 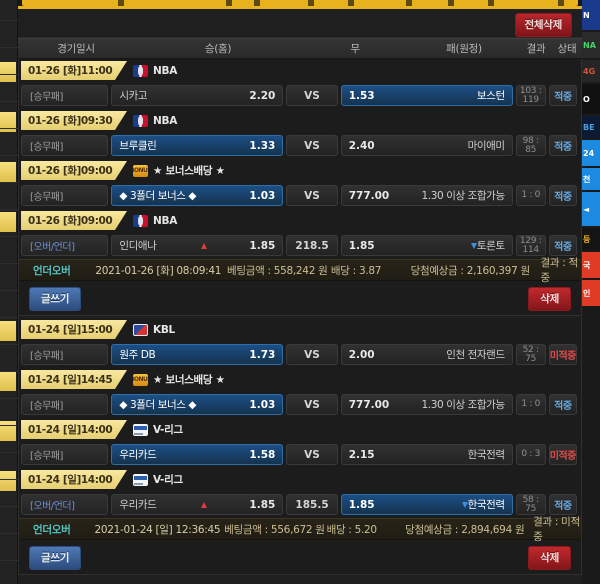 What do you see at coordinates (274, 529) in the screenshot?
I see `summary-stake: 베팅금액 : 556,672 원` at bounding box center [274, 529].